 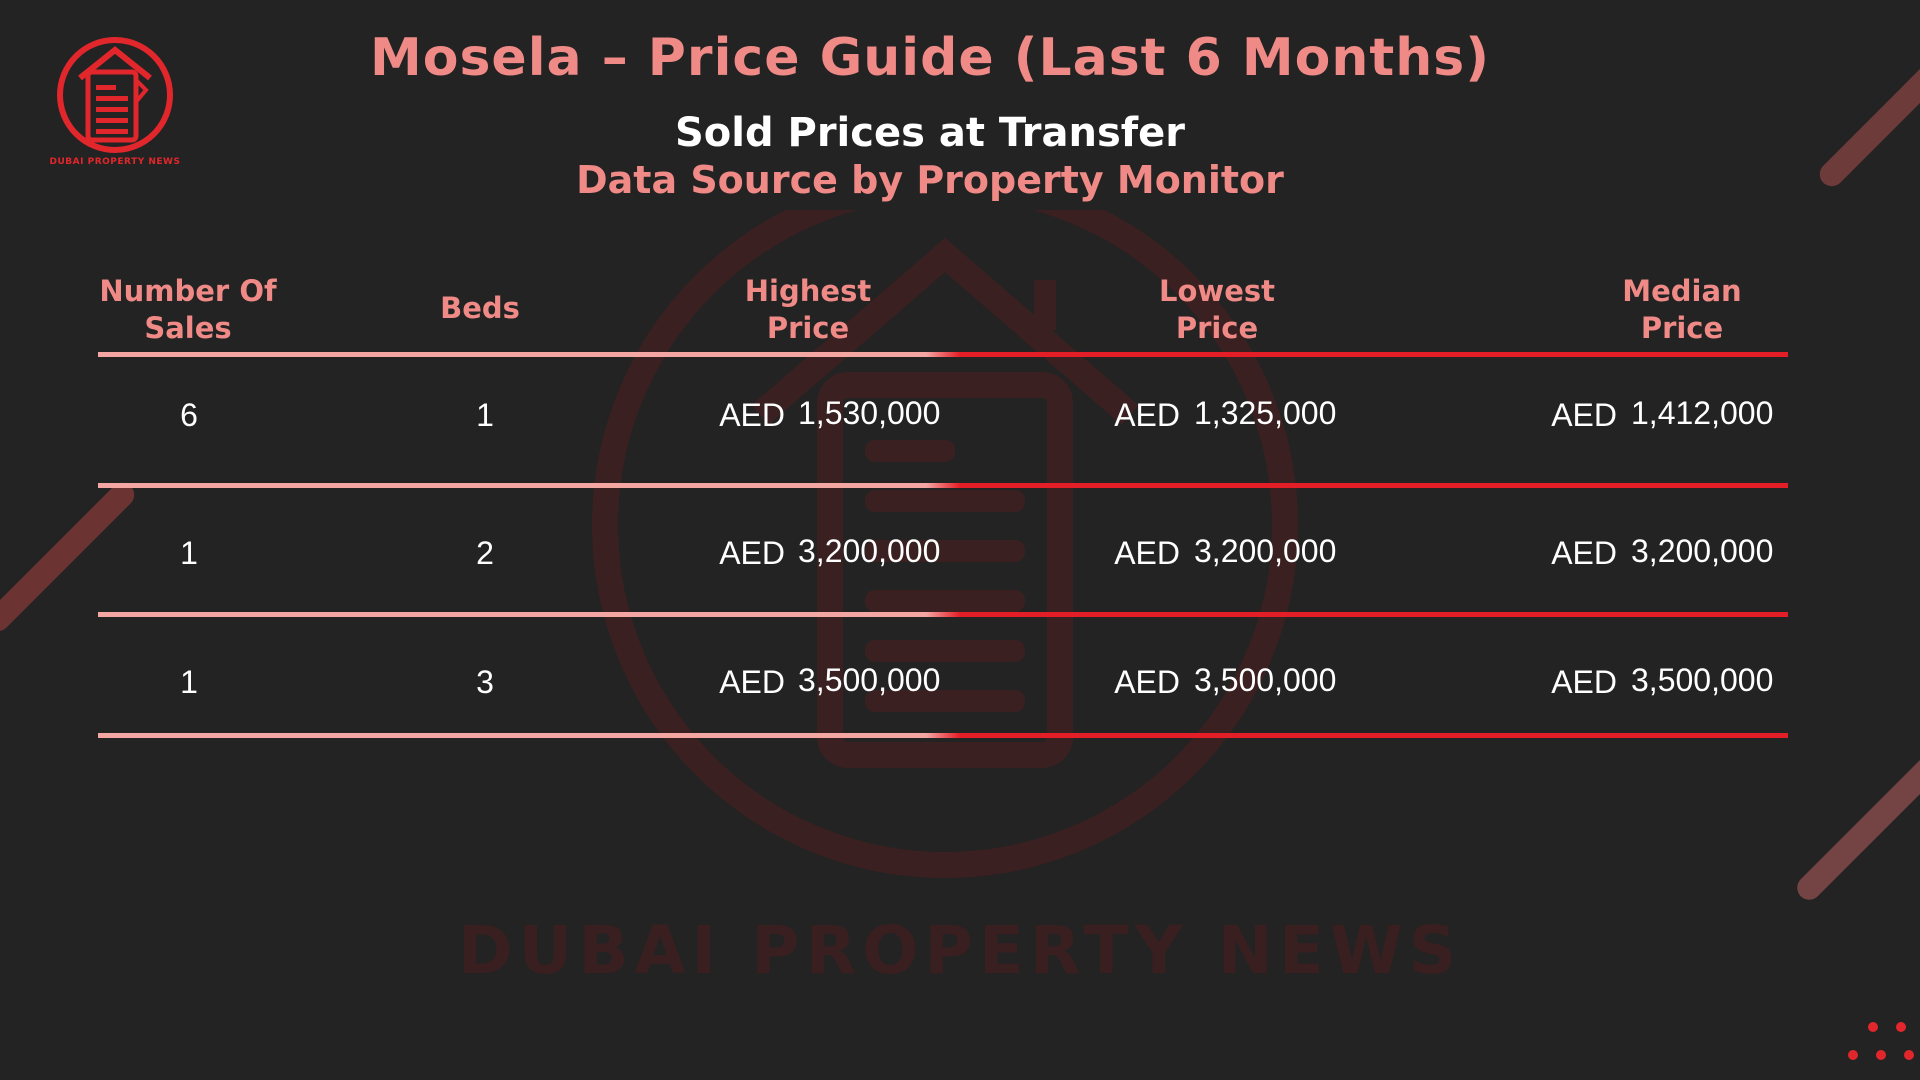 I want to click on cell-beds: 1, so click(x=485, y=415).